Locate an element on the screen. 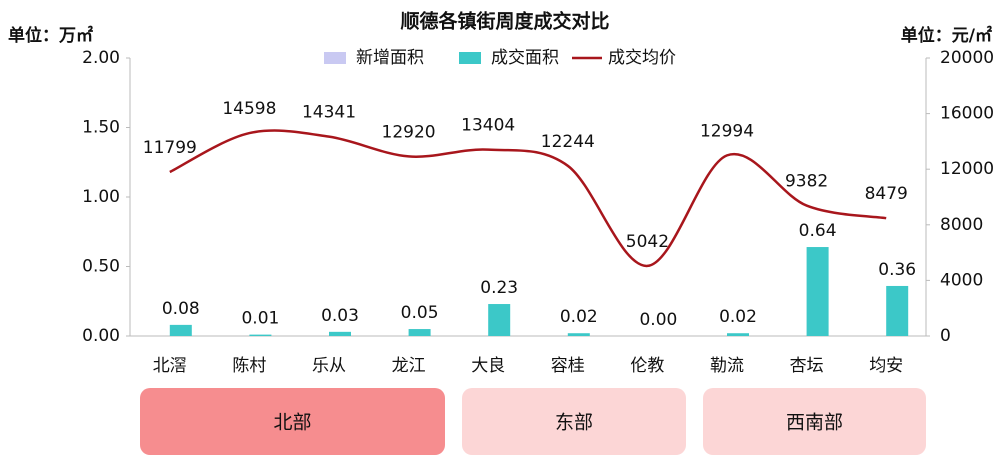 The width and height of the screenshot is (1000, 463). region-label: 西南部 is located at coordinates (814, 423).